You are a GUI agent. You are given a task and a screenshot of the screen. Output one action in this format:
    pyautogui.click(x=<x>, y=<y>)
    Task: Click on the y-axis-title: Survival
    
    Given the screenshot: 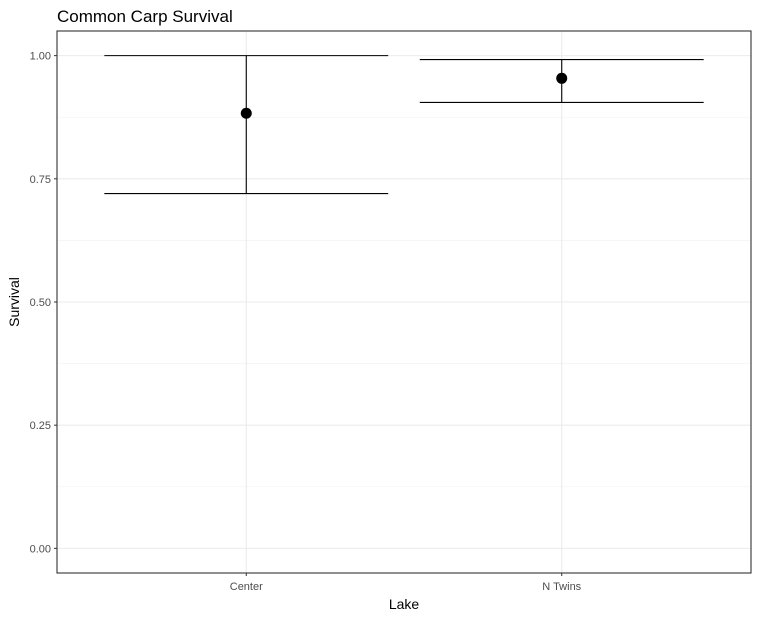 What is the action you would take?
    pyautogui.click(x=14, y=302)
    